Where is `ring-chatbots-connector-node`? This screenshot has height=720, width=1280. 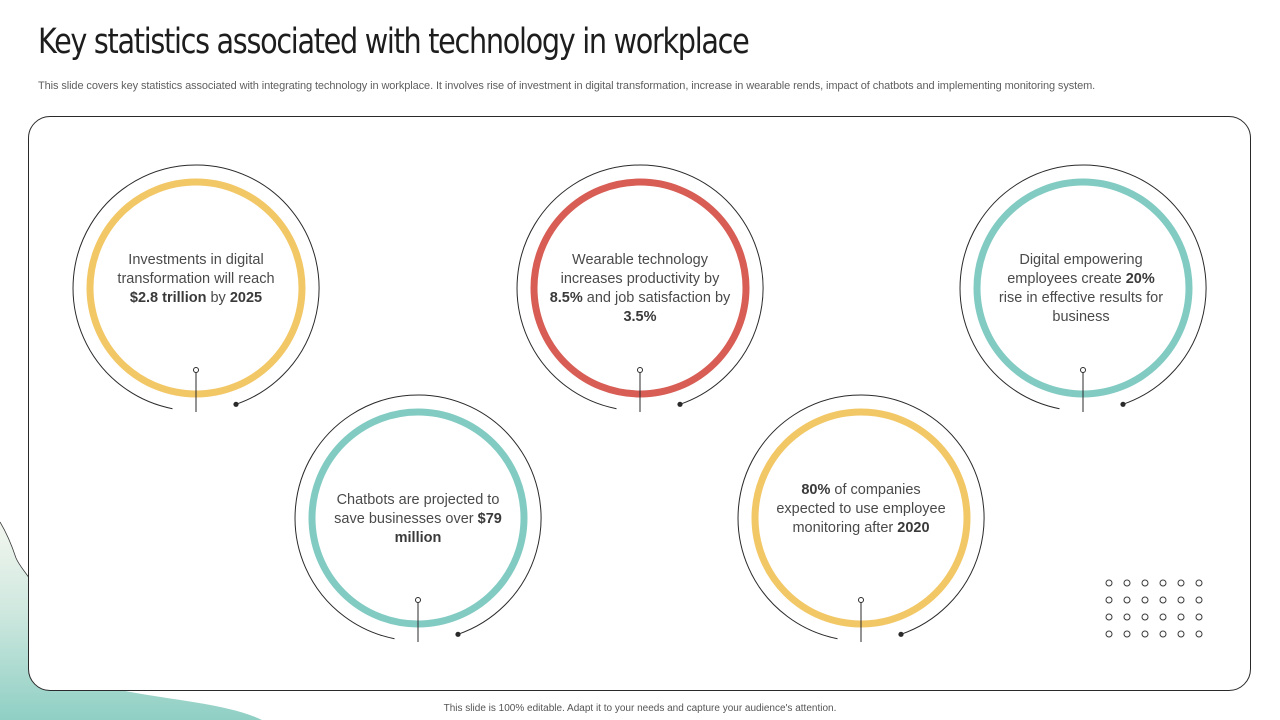 ring-chatbots-connector-node is located at coordinates (418, 600).